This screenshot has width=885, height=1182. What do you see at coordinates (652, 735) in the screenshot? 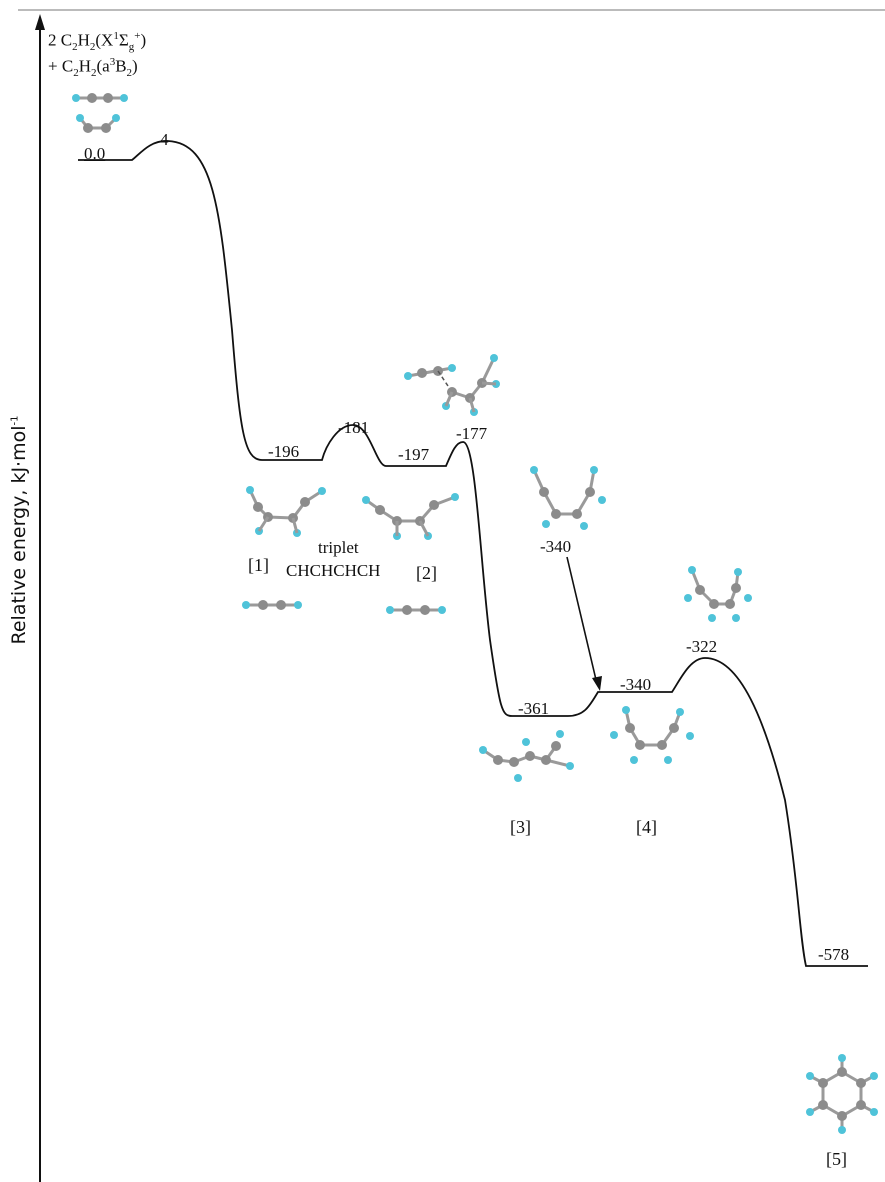
I see `molecule-4-icon` at bounding box center [652, 735].